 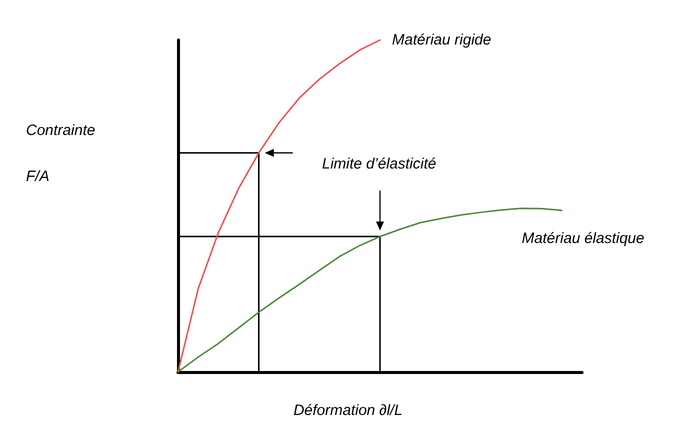 What do you see at coordinates (379, 164) in the screenshot?
I see `annotation: Limite d’élasticité` at bounding box center [379, 164].